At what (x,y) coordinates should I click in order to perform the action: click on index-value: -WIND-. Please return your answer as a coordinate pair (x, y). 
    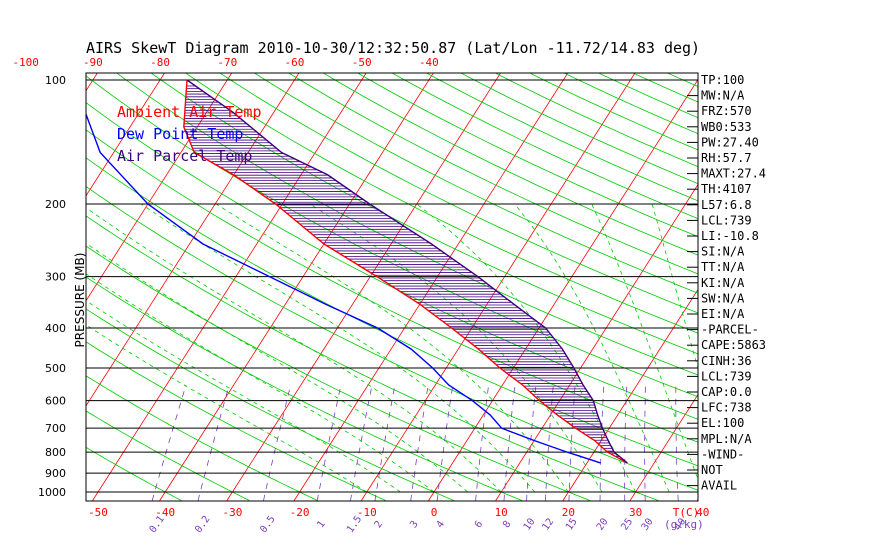
    Looking at the image, I should click on (722, 454).